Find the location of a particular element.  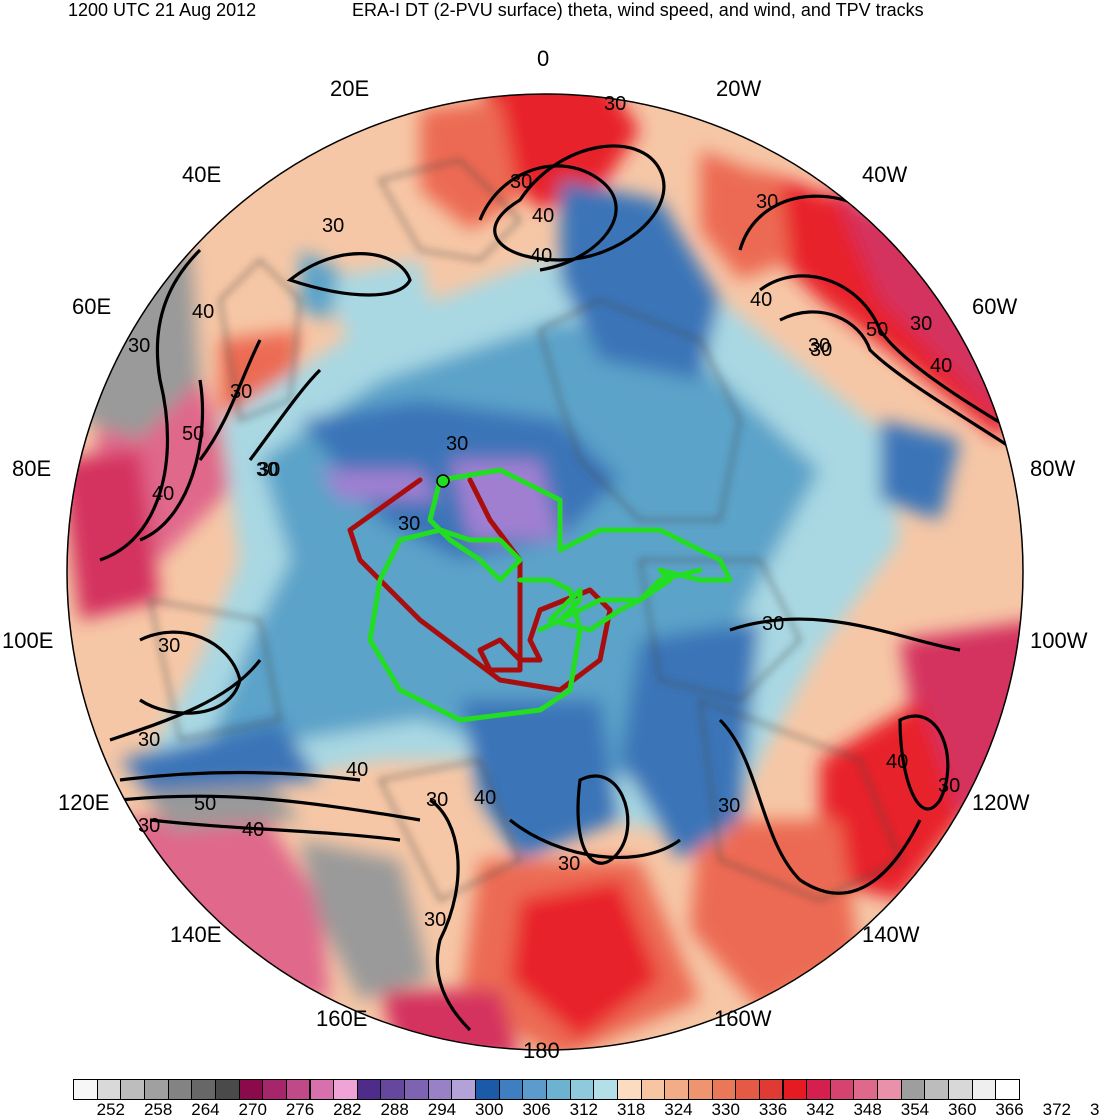

tpv-tracks is located at coordinates (540, 595).